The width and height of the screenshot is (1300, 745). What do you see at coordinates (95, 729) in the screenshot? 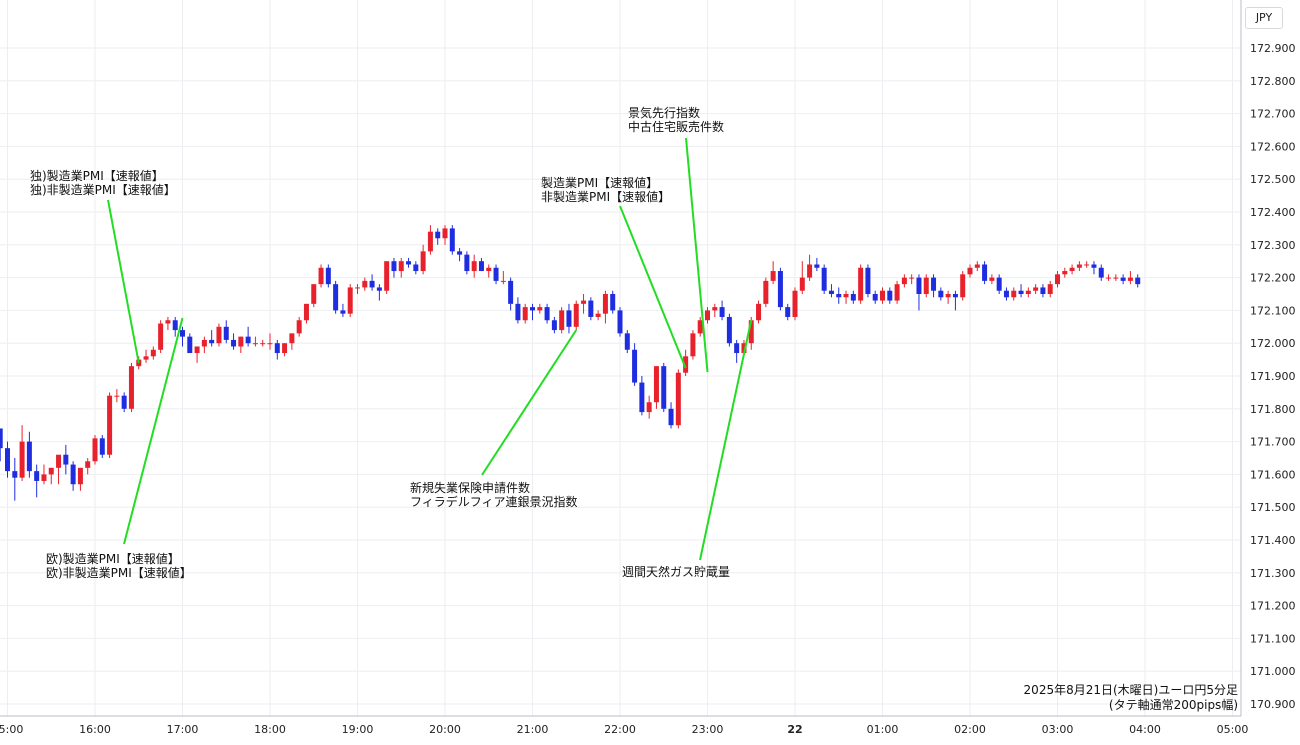
I see `x-tick-label: 16:00` at bounding box center [95, 729].